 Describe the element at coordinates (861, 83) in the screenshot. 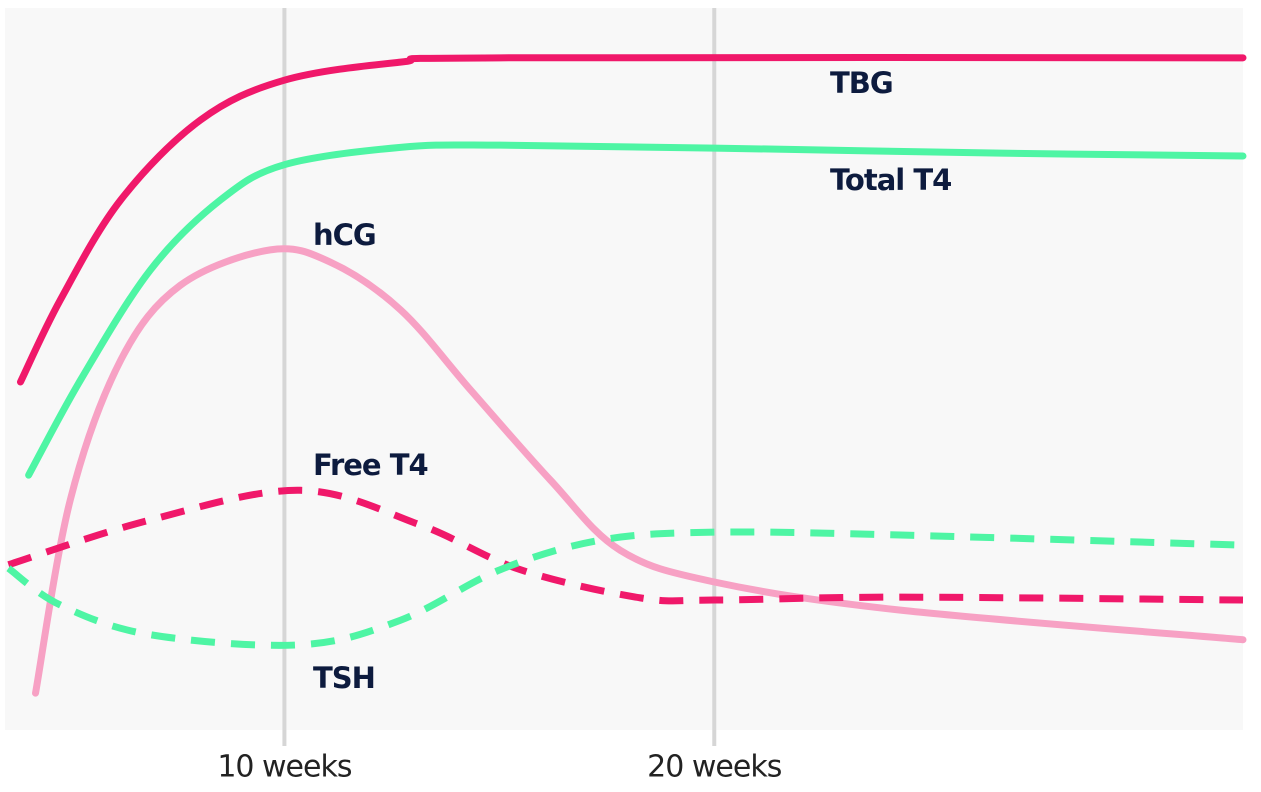

I see `series-label: TBG` at that location.